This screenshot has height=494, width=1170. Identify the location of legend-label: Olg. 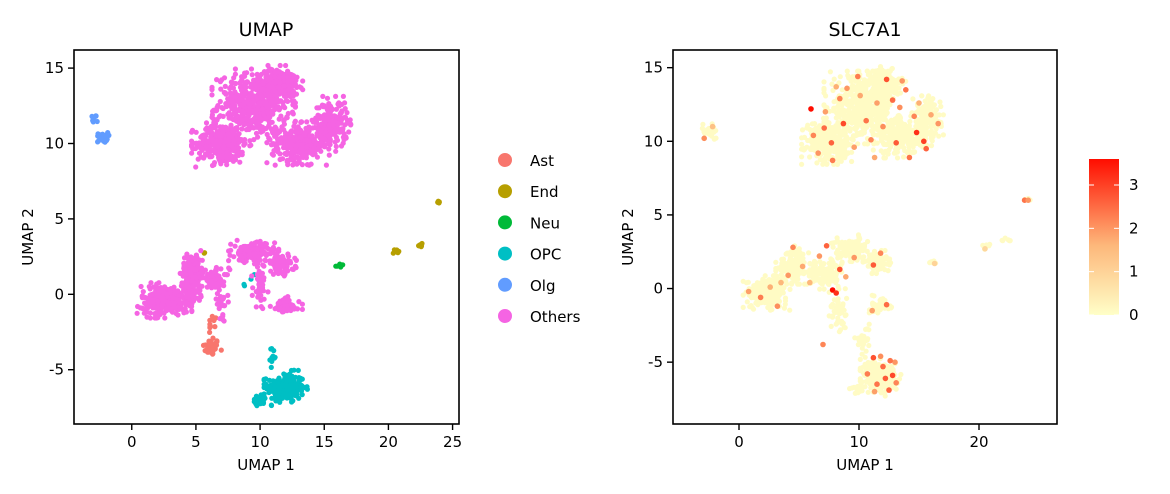
(543, 286).